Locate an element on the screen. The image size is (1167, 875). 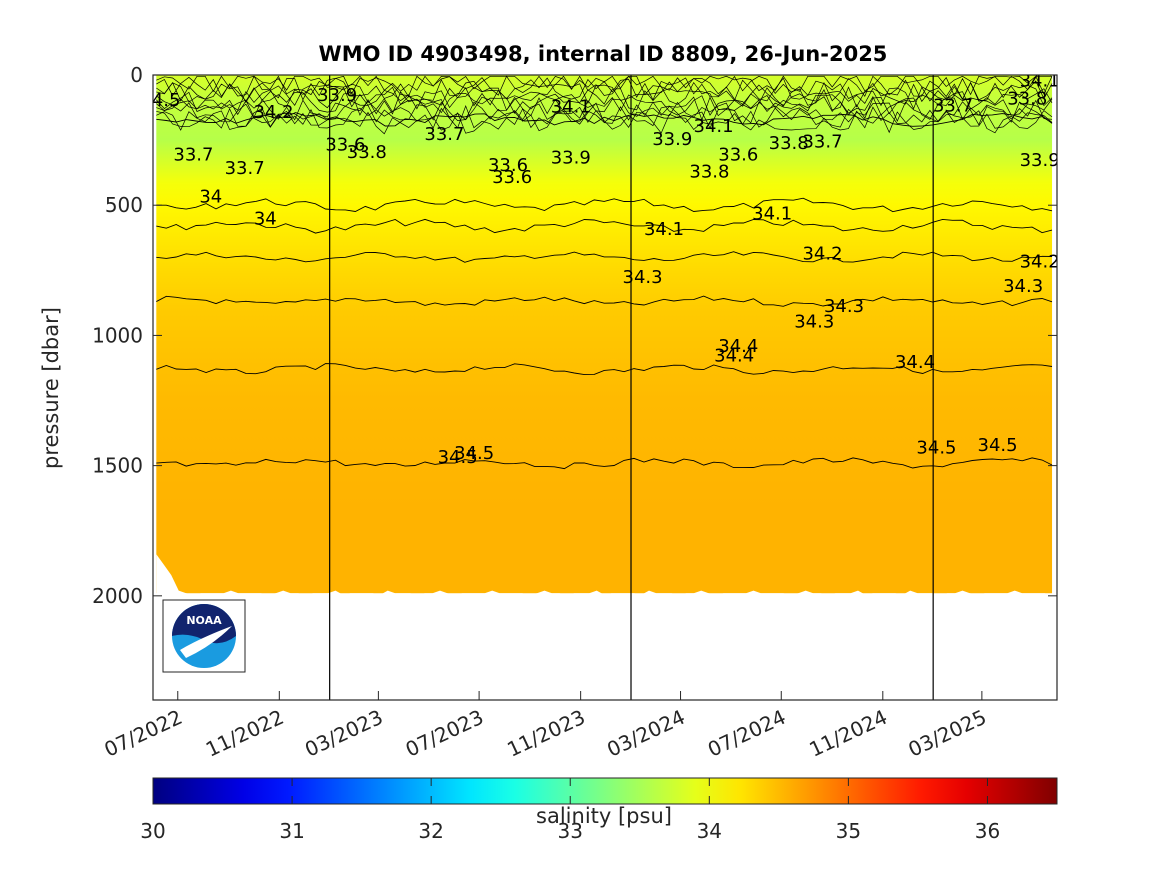
colorbar-label: salinity [psu] is located at coordinates (604, 816).